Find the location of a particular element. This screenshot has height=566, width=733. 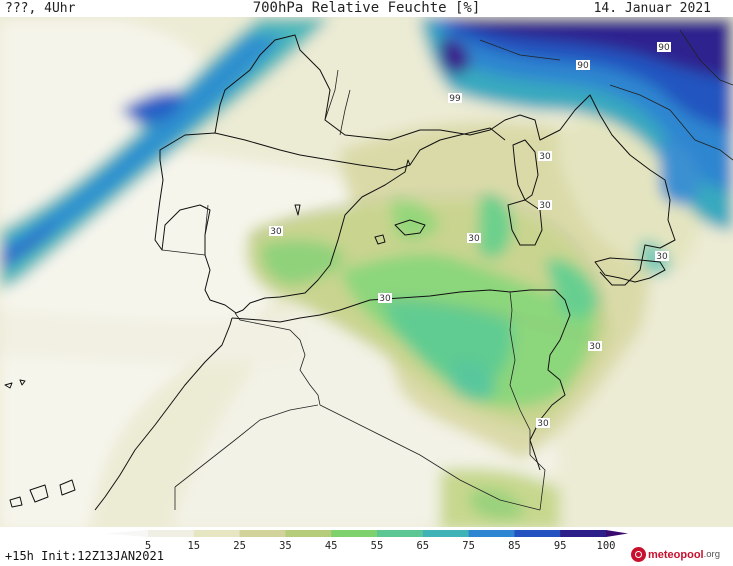

colorbar-tick-label: 45 is located at coordinates (331, 546).